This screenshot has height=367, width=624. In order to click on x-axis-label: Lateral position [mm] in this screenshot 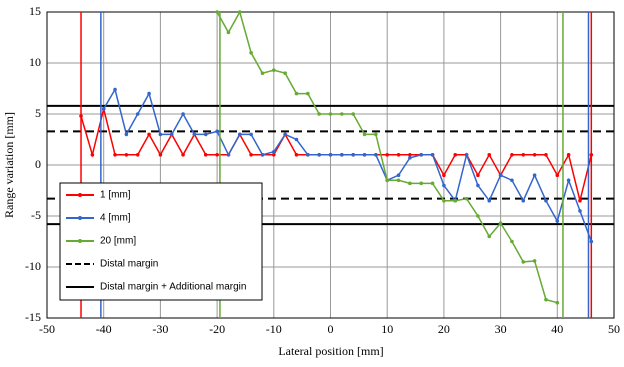, I will do `click(330, 351)`.